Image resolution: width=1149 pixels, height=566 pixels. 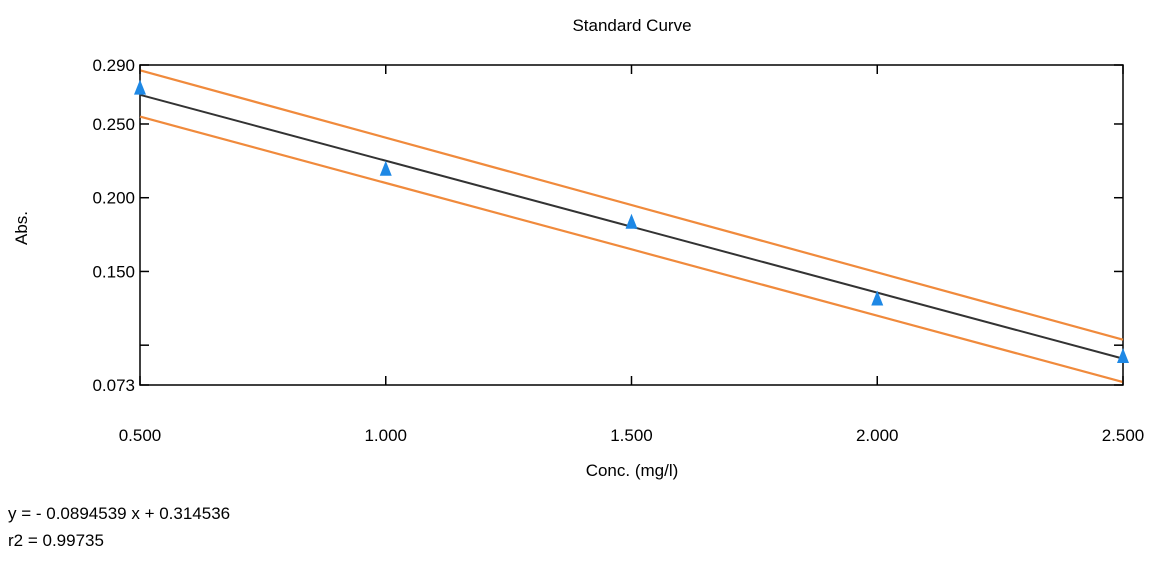 I want to click on y-tick-label: 0.250, so click(x=113, y=124).